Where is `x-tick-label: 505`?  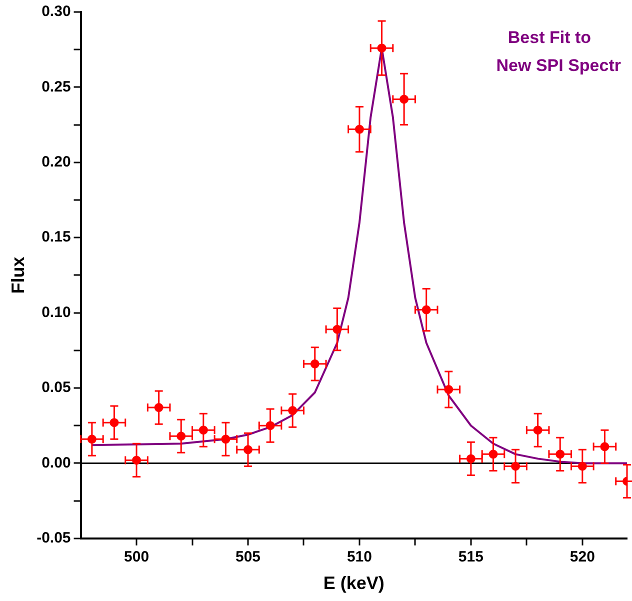
x-tick-label: 505 is located at coordinates (248, 557).